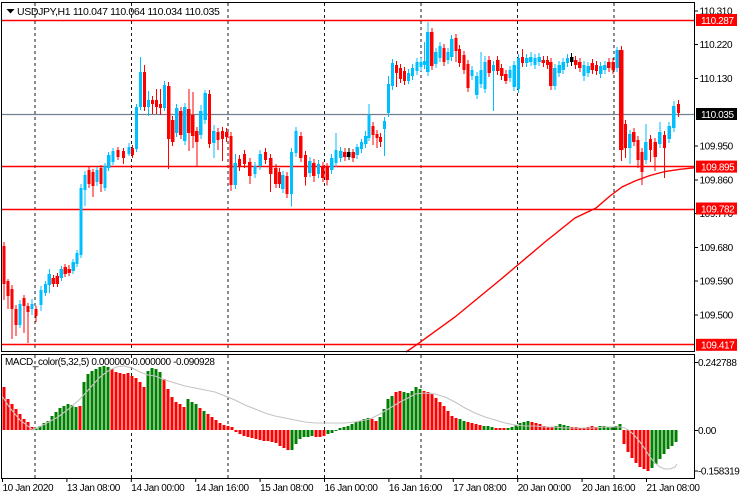 This screenshot has height=500, width=740. I want to click on svg-text: 0.242788, so click(717, 363).